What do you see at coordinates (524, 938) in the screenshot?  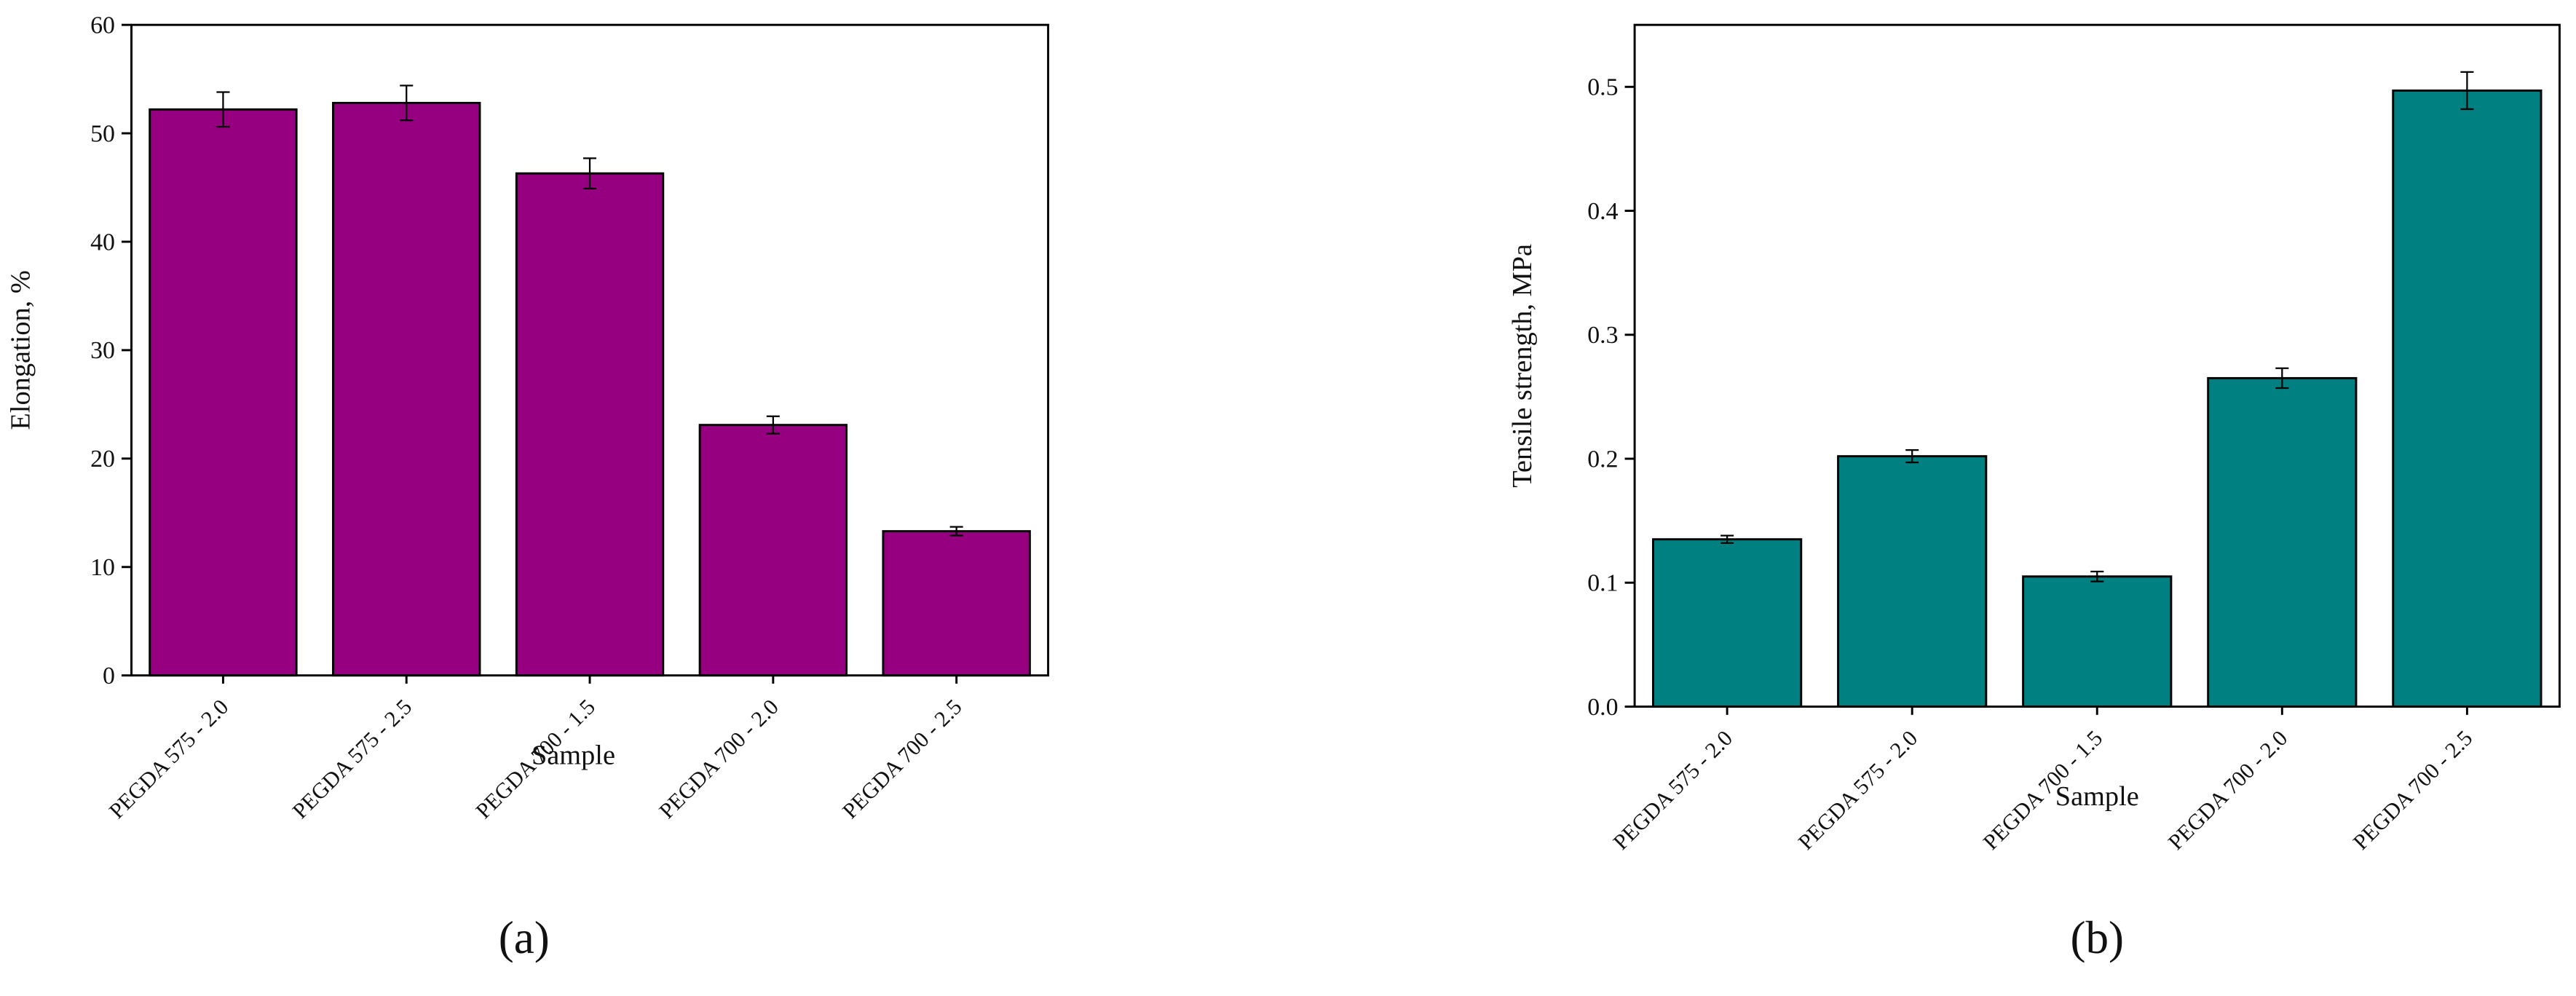 I see `panel-label: (a)` at bounding box center [524, 938].